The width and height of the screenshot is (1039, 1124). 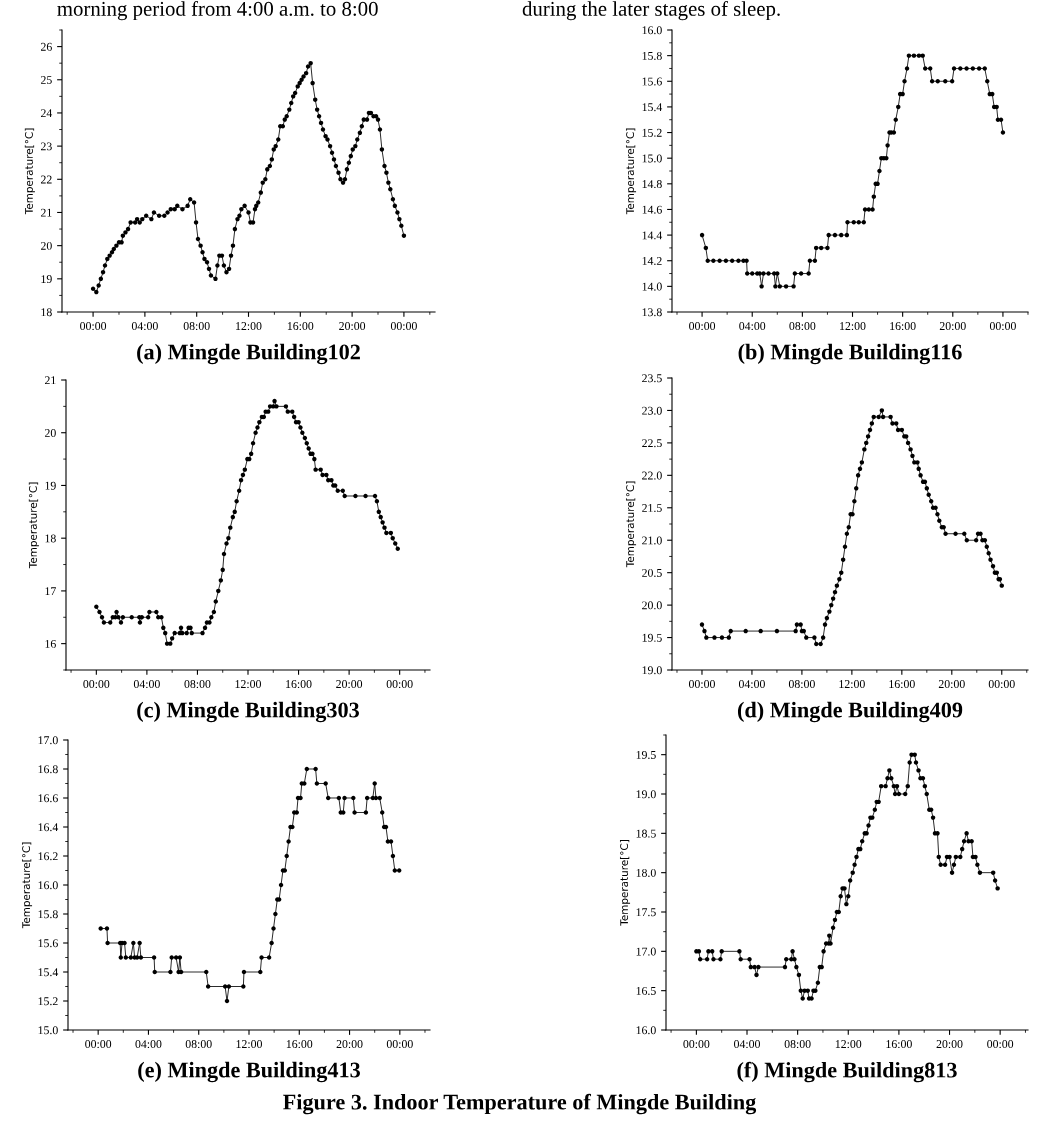 What do you see at coordinates (850, 712) in the screenshot?
I see `text: (d) Mingde Building409` at bounding box center [850, 712].